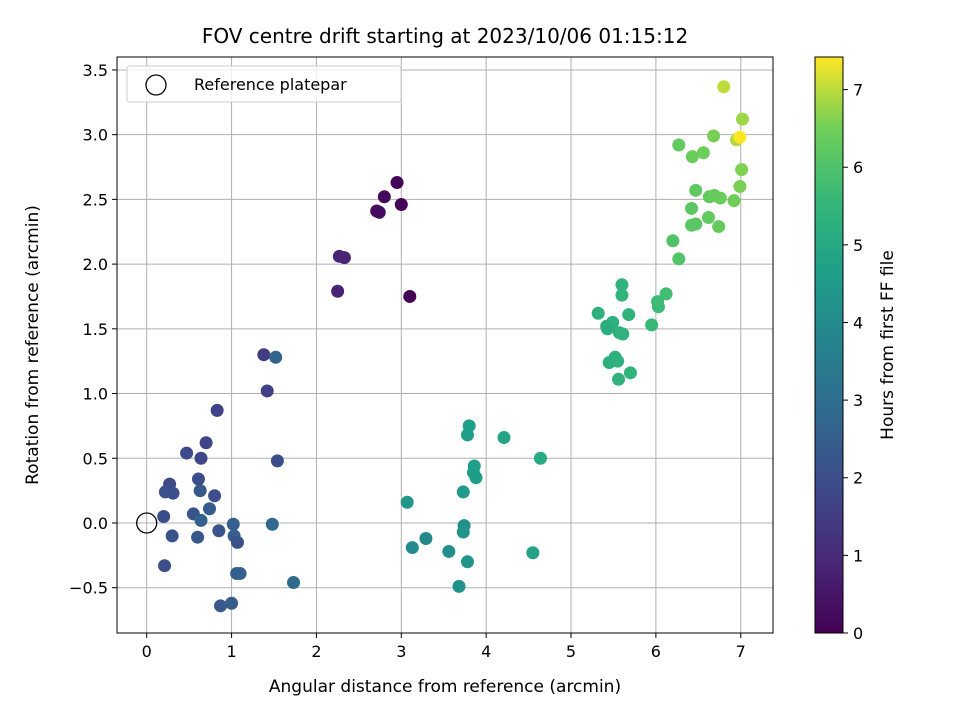  What do you see at coordinates (571, 651) in the screenshot?
I see `x-tick-label: 5` at bounding box center [571, 651].